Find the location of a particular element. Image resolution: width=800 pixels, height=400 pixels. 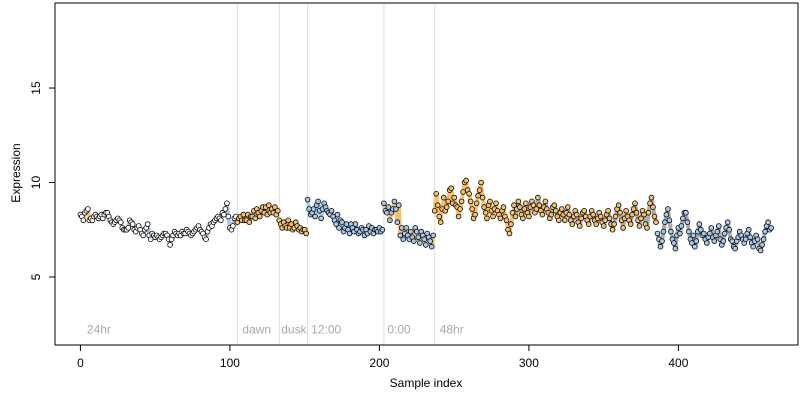

y-tick-label: 10 is located at coordinates (36, 183).